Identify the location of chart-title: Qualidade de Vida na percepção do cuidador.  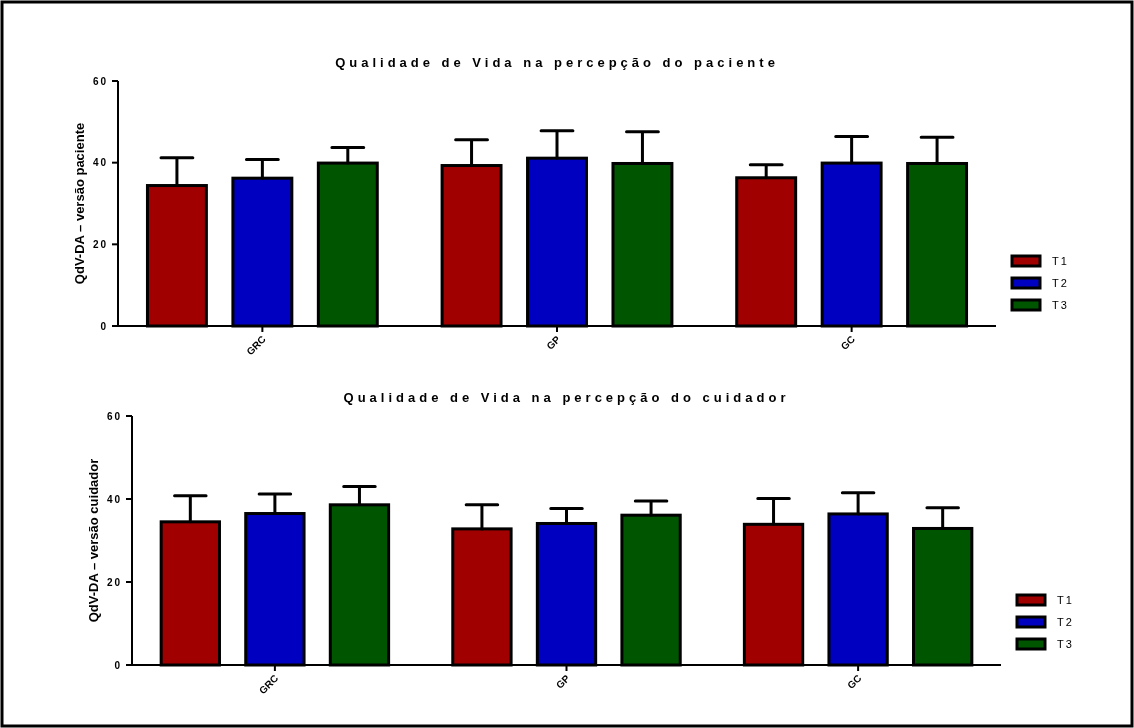
(566, 397).